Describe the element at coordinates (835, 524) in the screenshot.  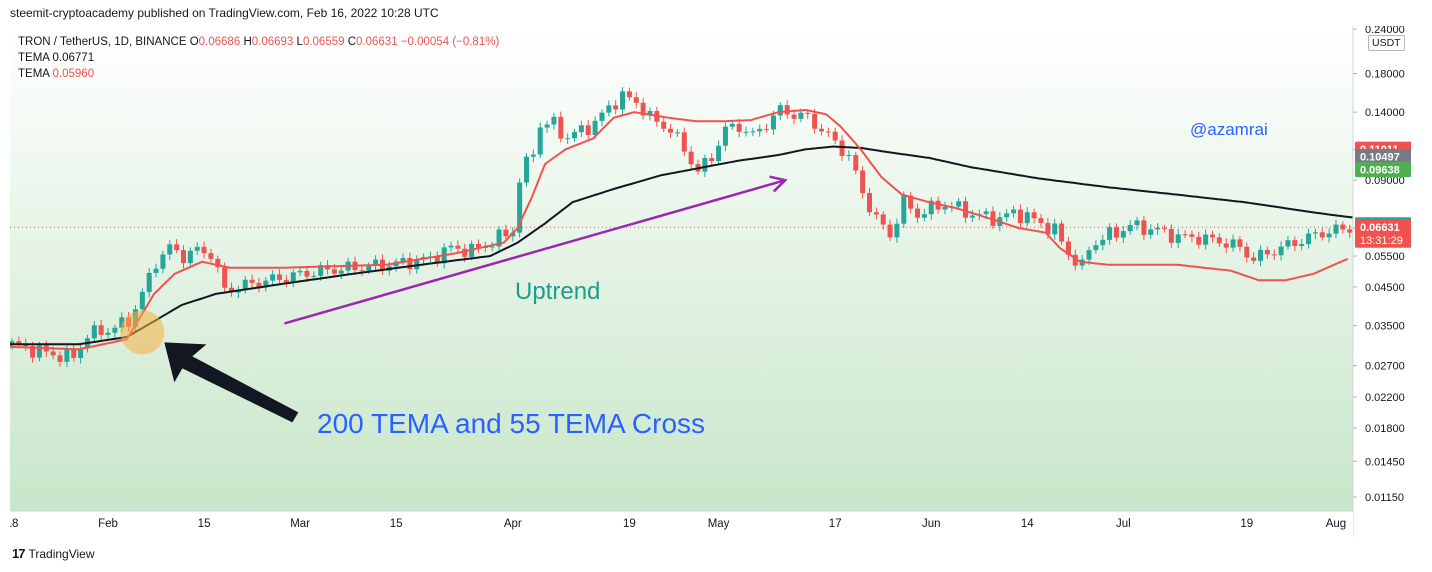
I see `x-tick-label: 17` at that location.